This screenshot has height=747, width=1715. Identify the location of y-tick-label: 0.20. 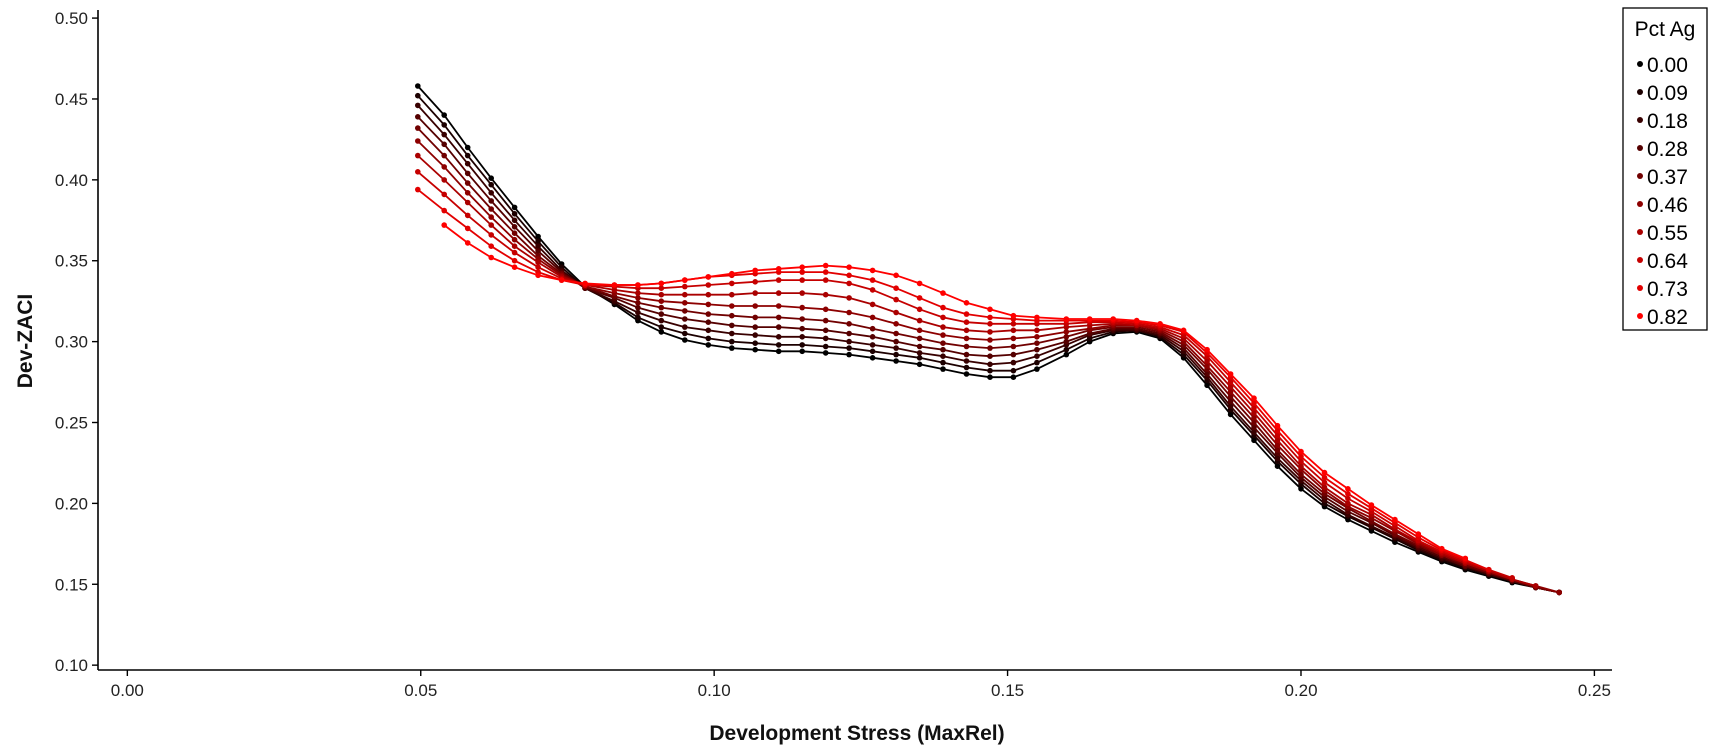
(71, 503).